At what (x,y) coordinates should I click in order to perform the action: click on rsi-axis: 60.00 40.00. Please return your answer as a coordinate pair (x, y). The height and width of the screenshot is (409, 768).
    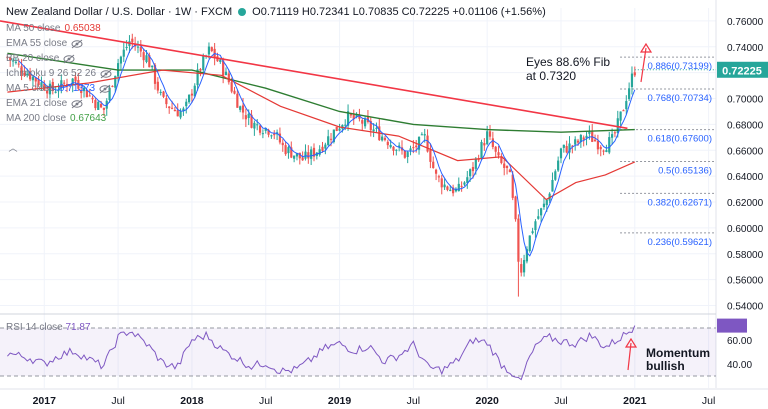
    Looking at the image, I should click on (734, 344).